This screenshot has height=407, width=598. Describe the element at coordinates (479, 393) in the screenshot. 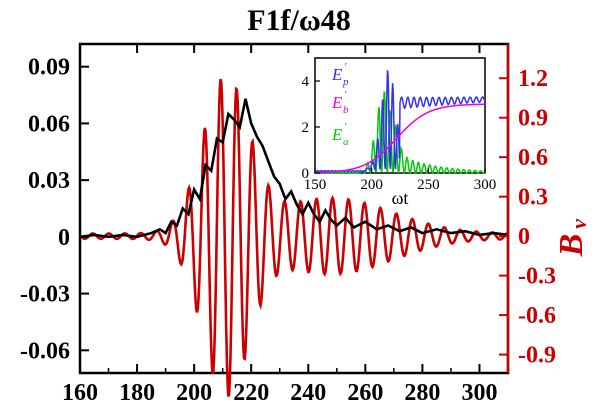

I see `x-tick-label: 300` at that location.